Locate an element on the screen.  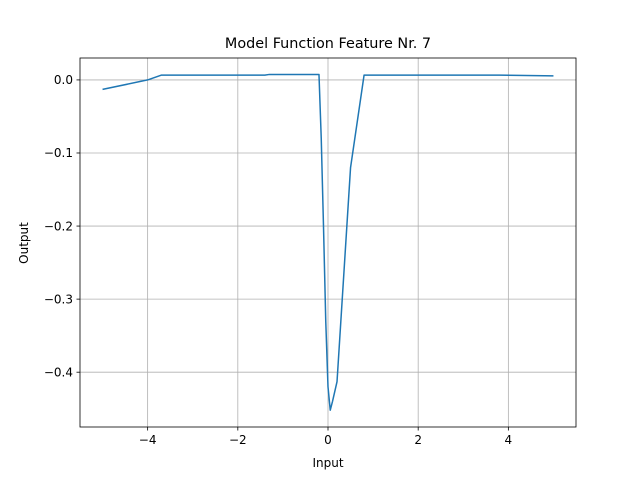
x-tick-label: 4 is located at coordinates (509, 440).